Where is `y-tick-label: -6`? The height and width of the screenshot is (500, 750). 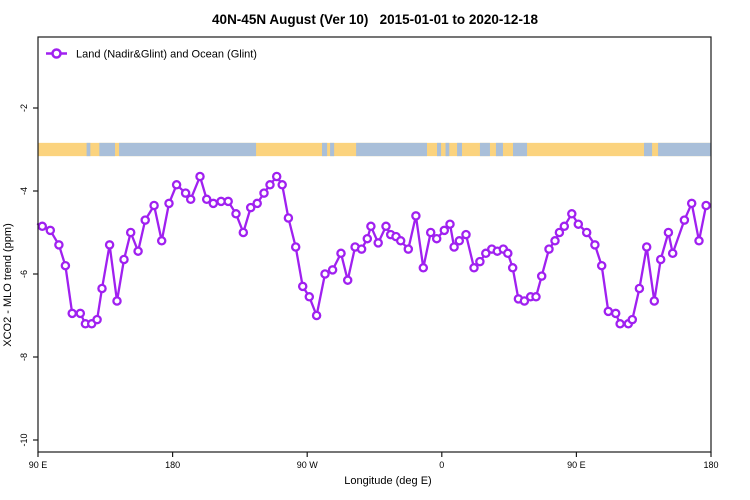
y-tick-label: -6 is located at coordinates (24, 274).